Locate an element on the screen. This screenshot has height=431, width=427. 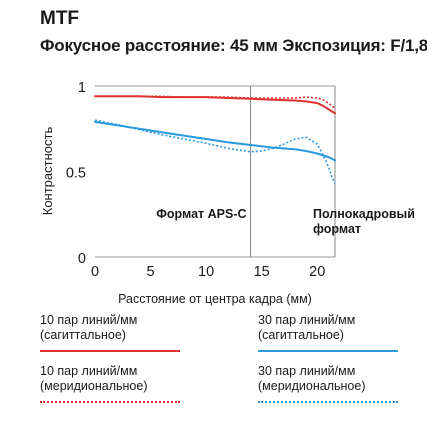
x-tick-label: 20 is located at coordinates (317, 272).